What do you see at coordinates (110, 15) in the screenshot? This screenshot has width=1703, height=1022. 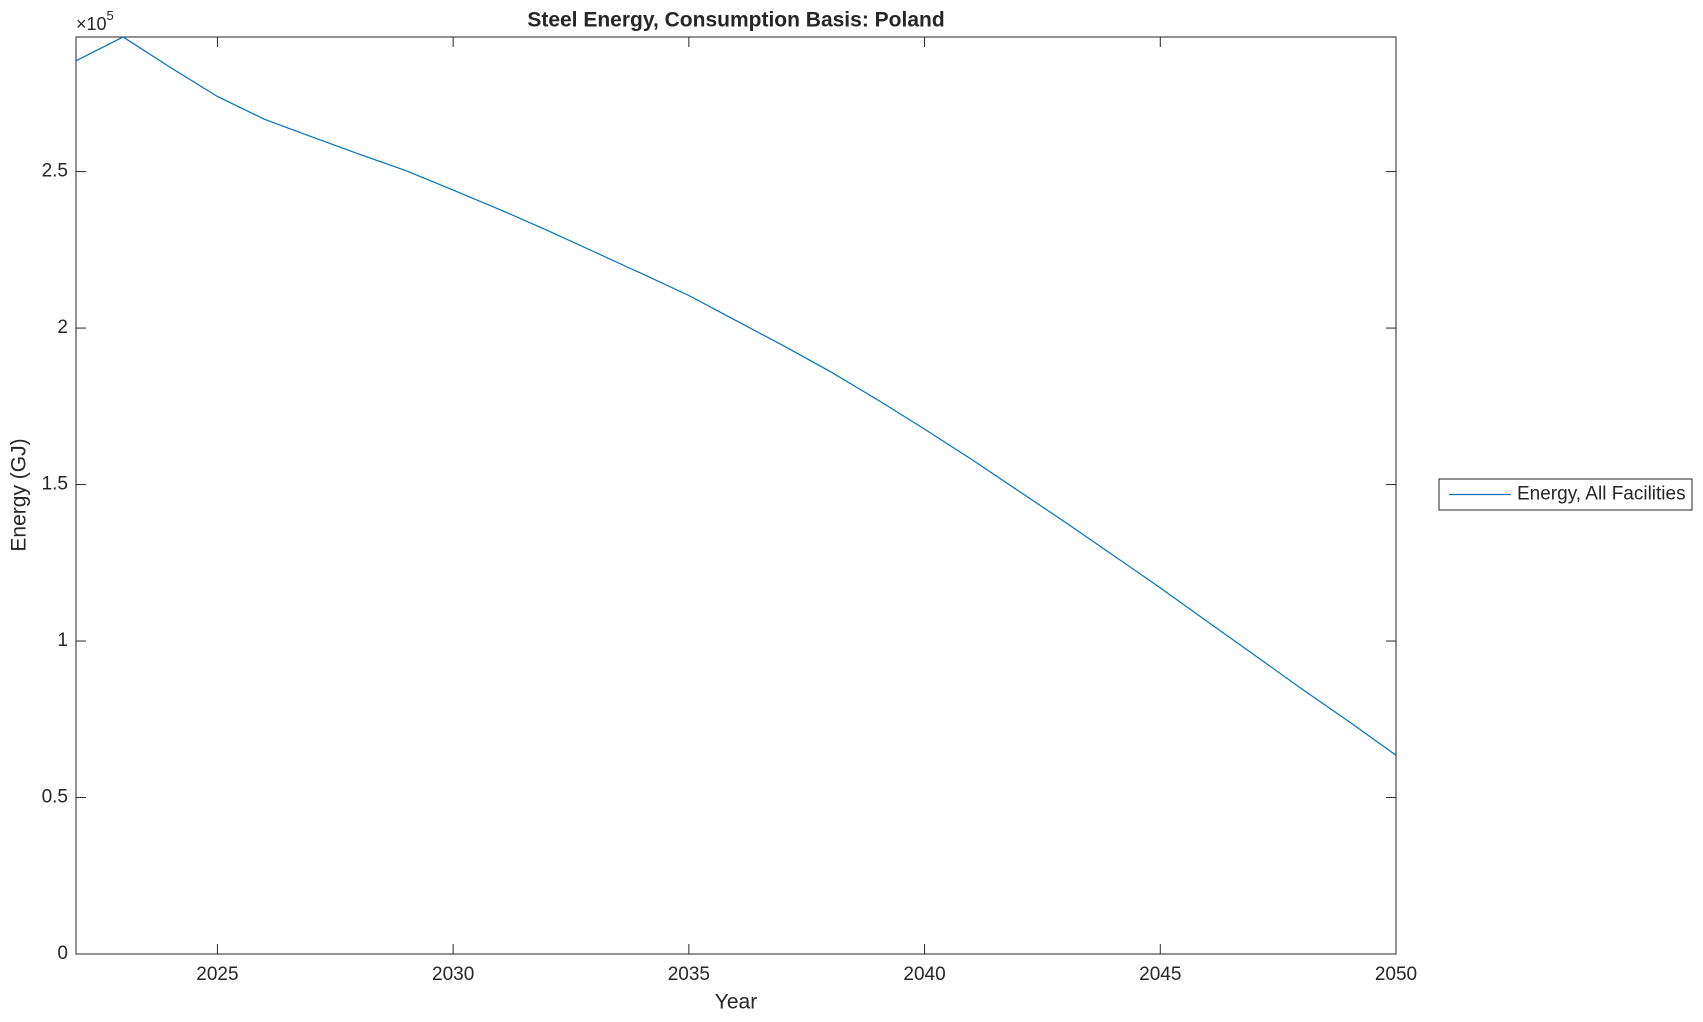 I see `y-multiplier-exponent: 5` at bounding box center [110, 15].